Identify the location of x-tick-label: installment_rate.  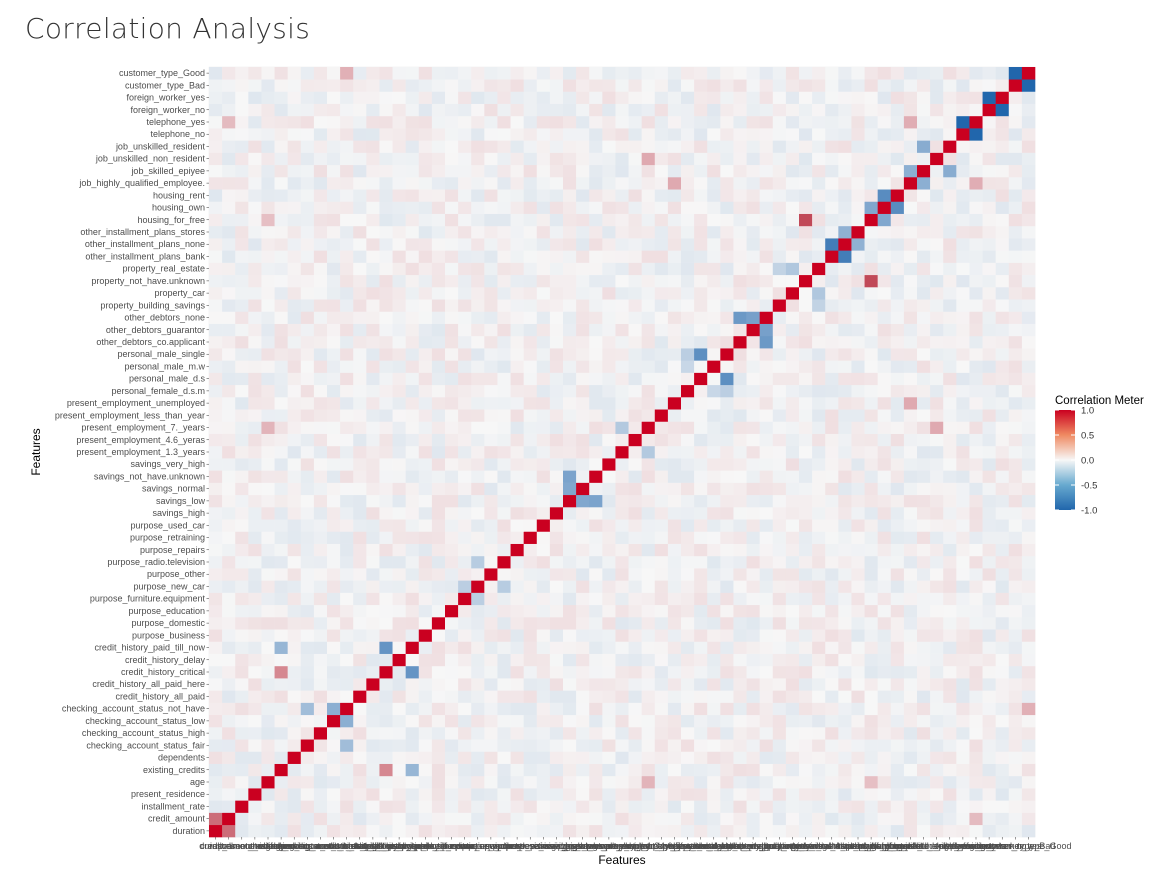
(242, 846).